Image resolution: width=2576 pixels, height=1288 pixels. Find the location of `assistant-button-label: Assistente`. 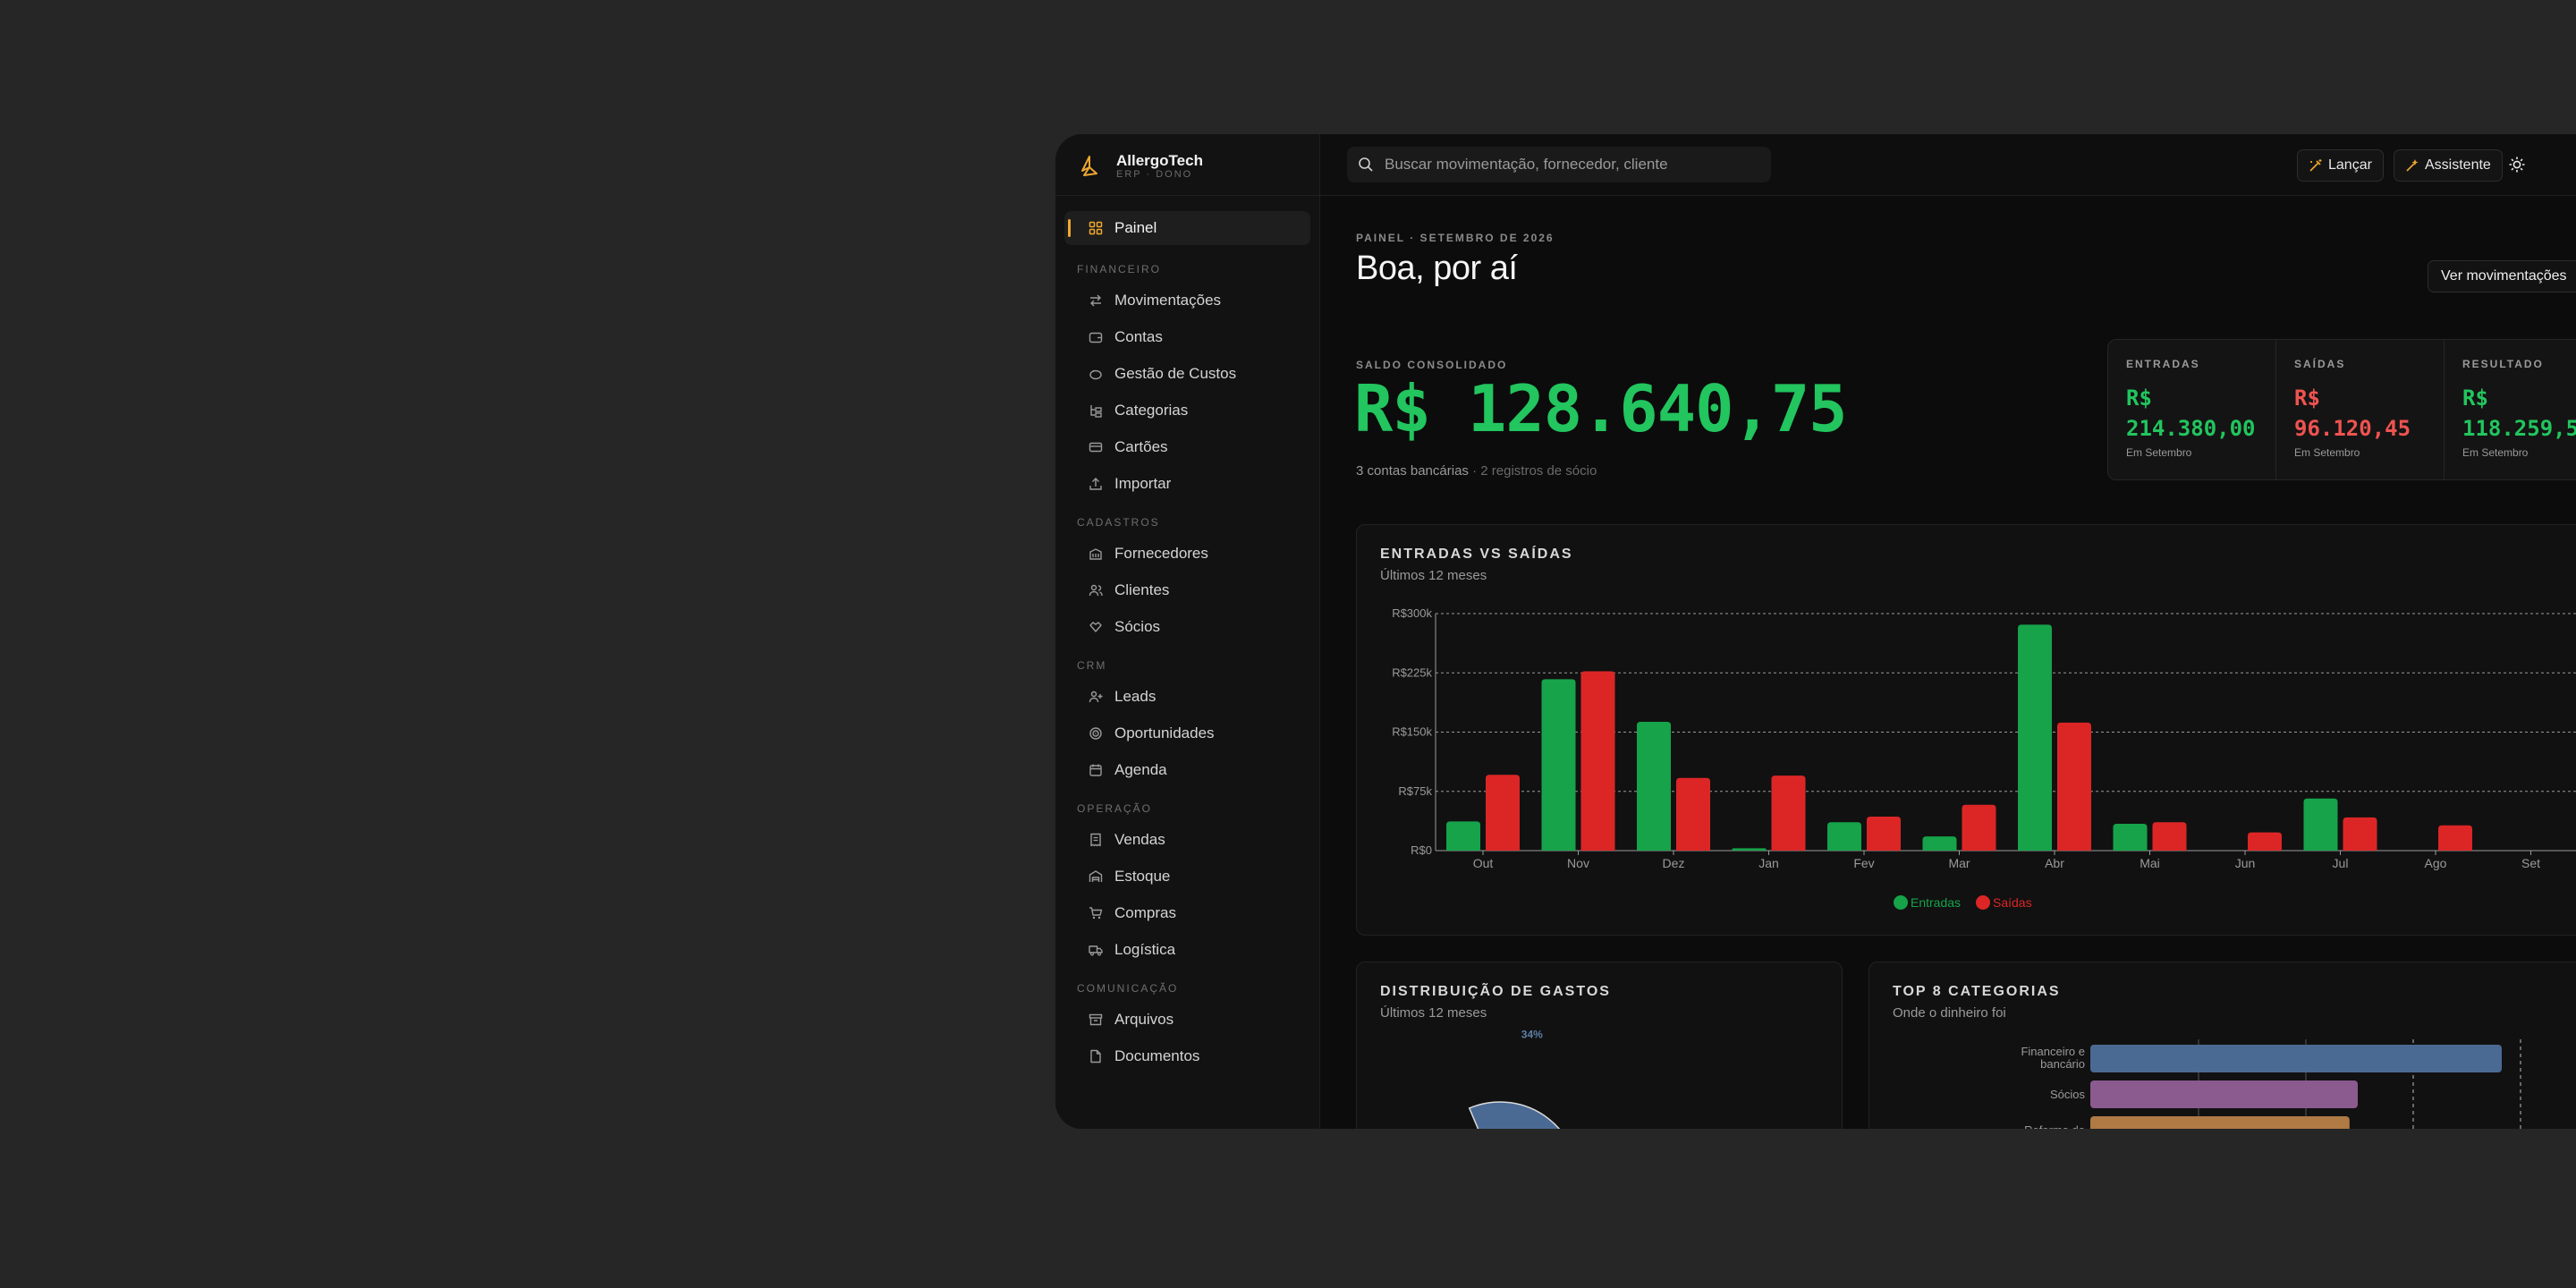

assistant-button-label: Assistente is located at coordinates (2458, 165).